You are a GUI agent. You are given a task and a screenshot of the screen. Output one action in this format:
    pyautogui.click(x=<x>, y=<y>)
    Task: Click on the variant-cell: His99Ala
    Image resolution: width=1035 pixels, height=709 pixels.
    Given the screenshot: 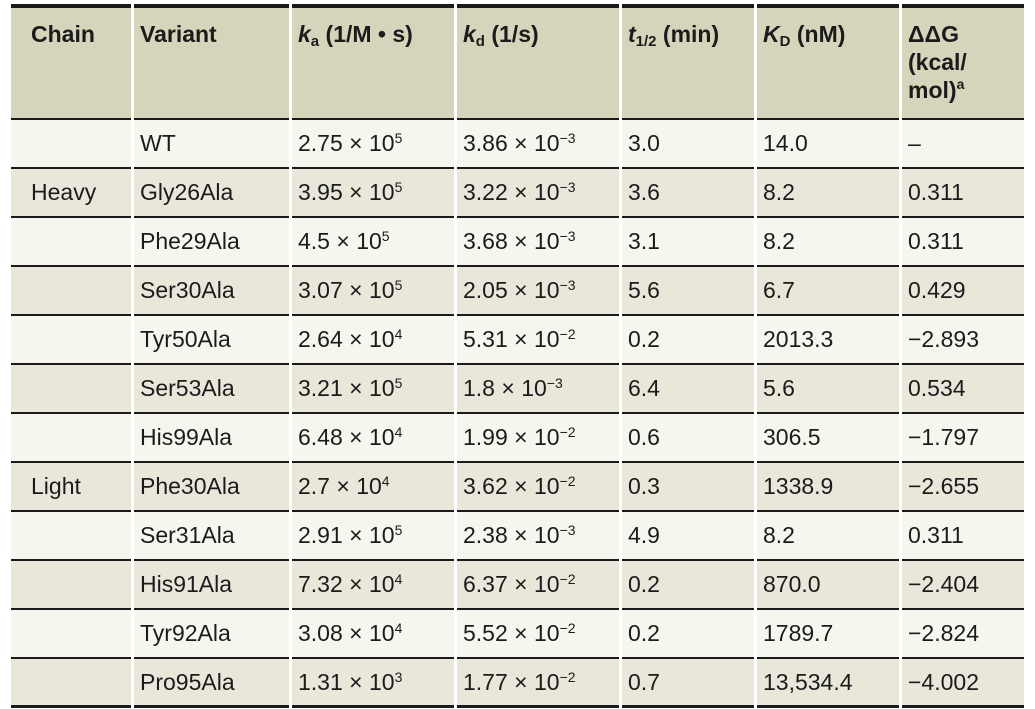 What is the action you would take?
    pyautogui.click(x=211, y=438)
    